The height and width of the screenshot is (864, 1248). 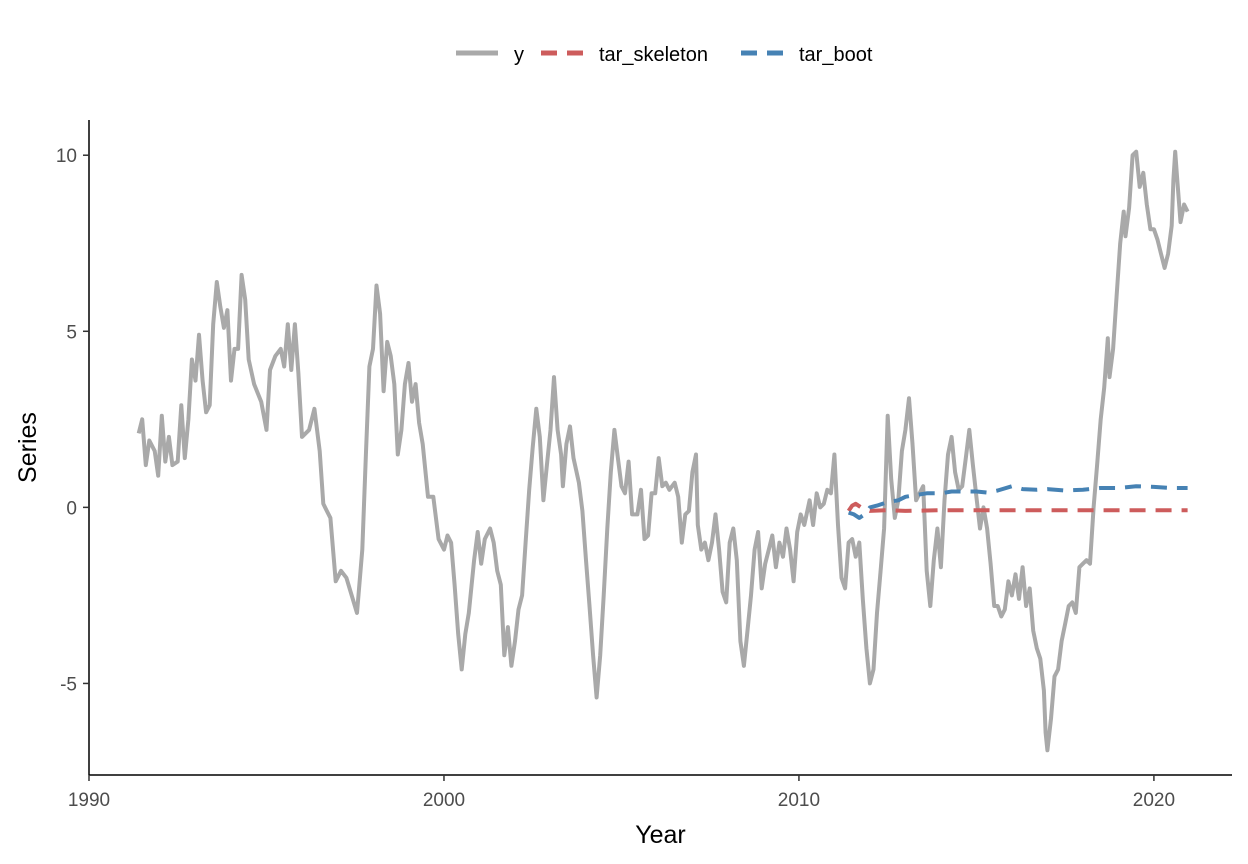 I want to click on legend-item-tar-skeleton: tar_skeleton, so click(x=624, y=55).